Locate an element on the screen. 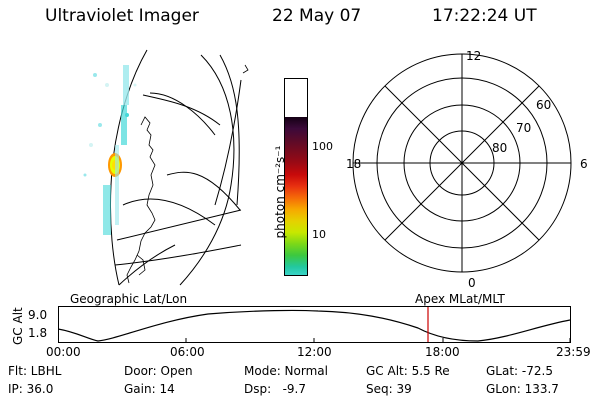 The width and height of the screenshot is (600, 400). colorbar-gradient is located at coordinates (296, 196).